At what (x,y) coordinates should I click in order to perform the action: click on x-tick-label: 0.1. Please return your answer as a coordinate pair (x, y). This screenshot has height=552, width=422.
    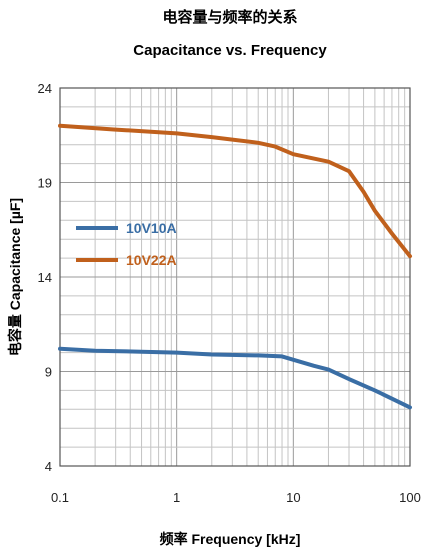
    Looking at the image, I should click on (60, 497).